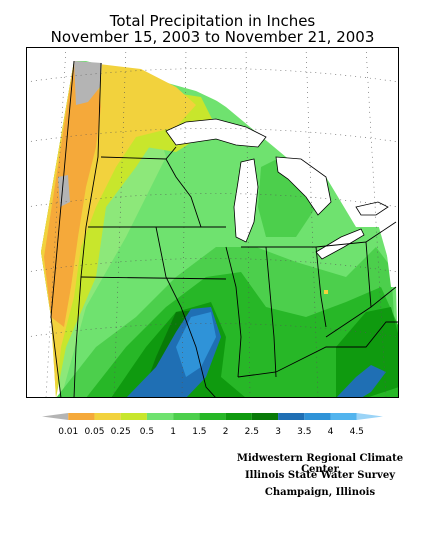 This screenshot has width=425, height=550. Describe the element at coordinates (340, 244) in the screenshot. I see `lake-erie` at that location.